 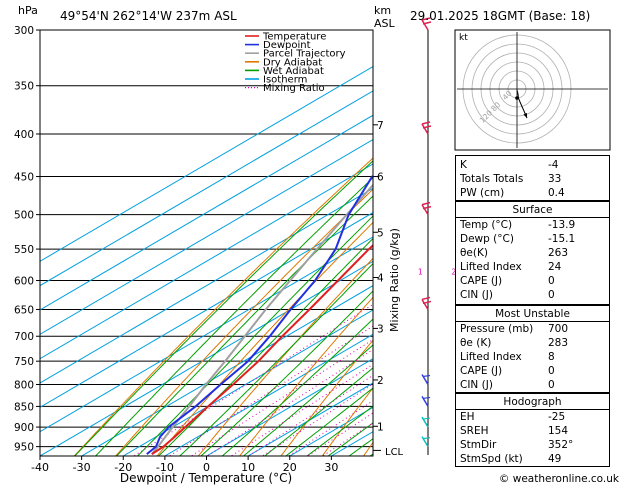 What do you see at coordinates (463, 165) in the screenshot?
I see `index-label: K` at bounding box center [463, 165].